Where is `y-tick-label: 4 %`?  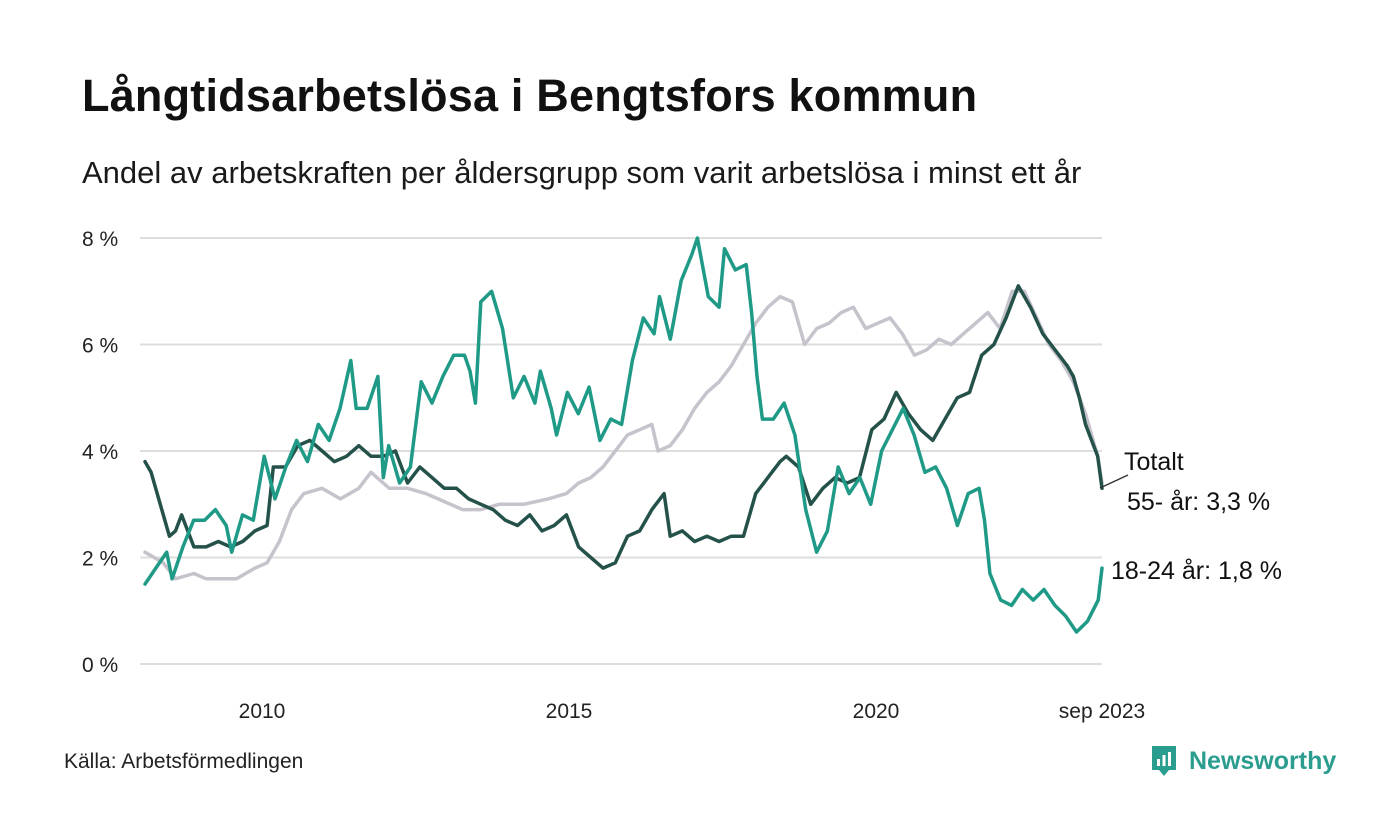
y-tick-label: 4 % is located at coordinates (100, 452).